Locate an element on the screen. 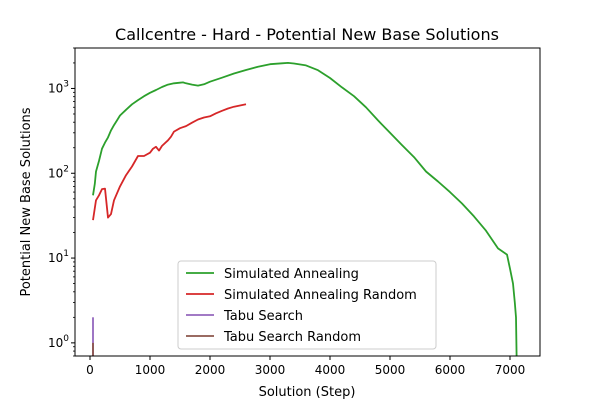  y-axis-label: Potential New Base Solutions is located at coordinates (26, 201).